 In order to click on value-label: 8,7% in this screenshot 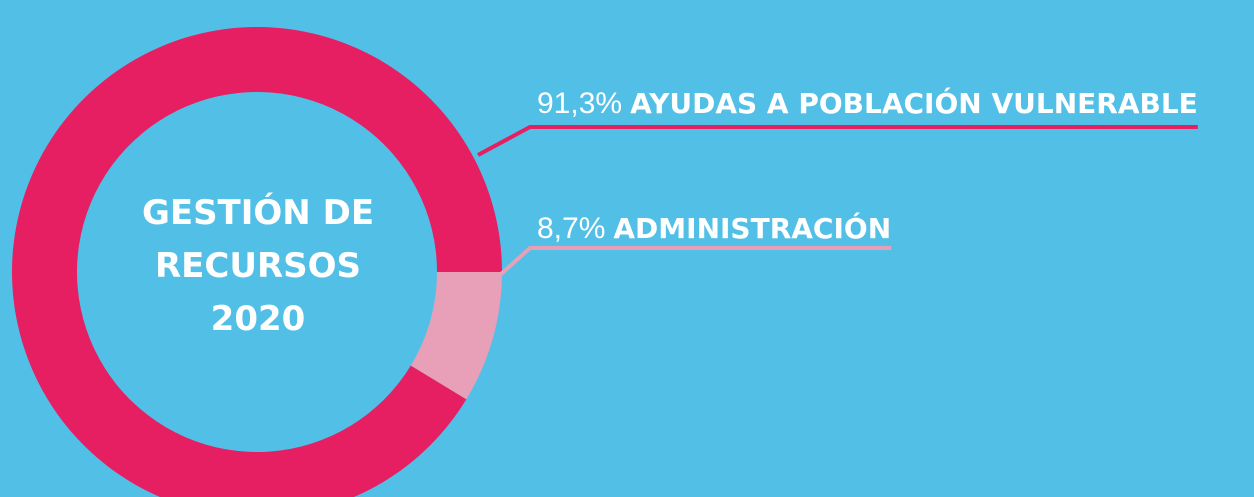, I will do `click(571, 228)`.